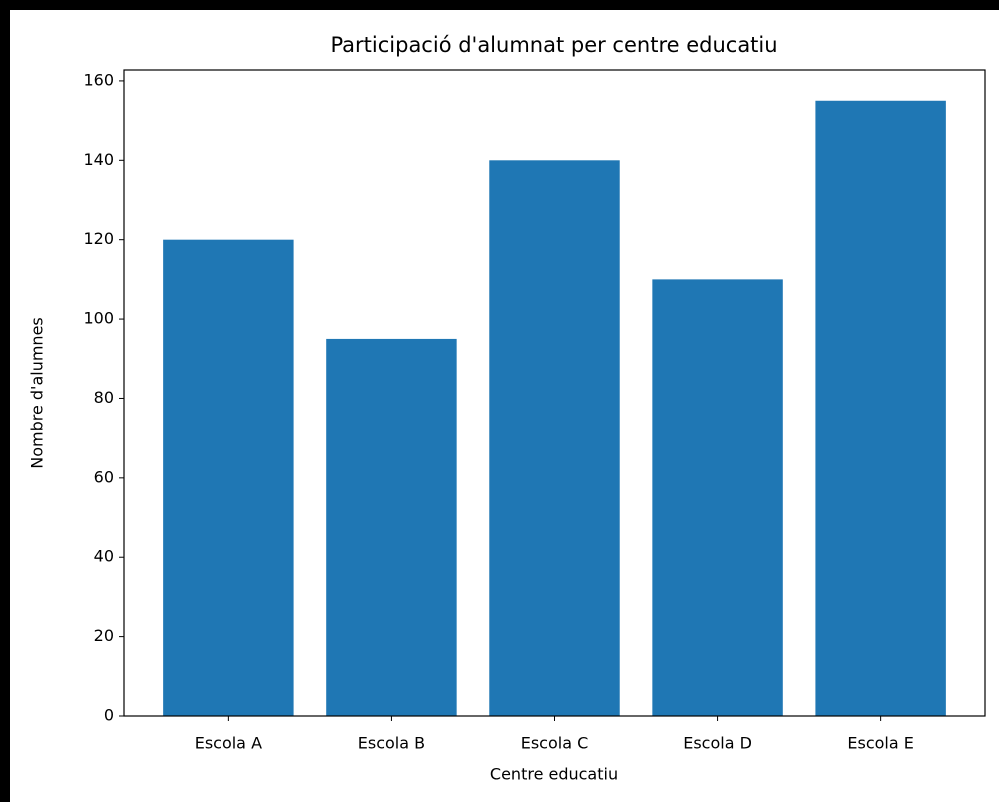 This screenshot has height=802, width=999. What do you see at coordinates (880, 743) in the screenshot?
I see `x-tick-label: Escola E` at bounding box center [880, 743].